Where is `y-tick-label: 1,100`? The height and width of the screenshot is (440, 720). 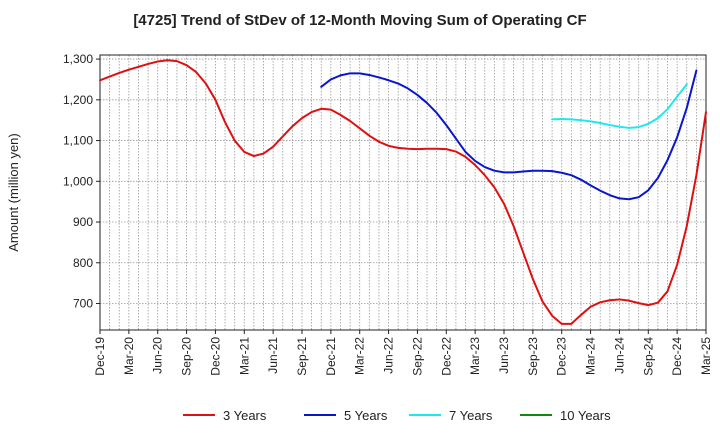 y-tick-label: 1,100 is located at coordinates (78, 141).